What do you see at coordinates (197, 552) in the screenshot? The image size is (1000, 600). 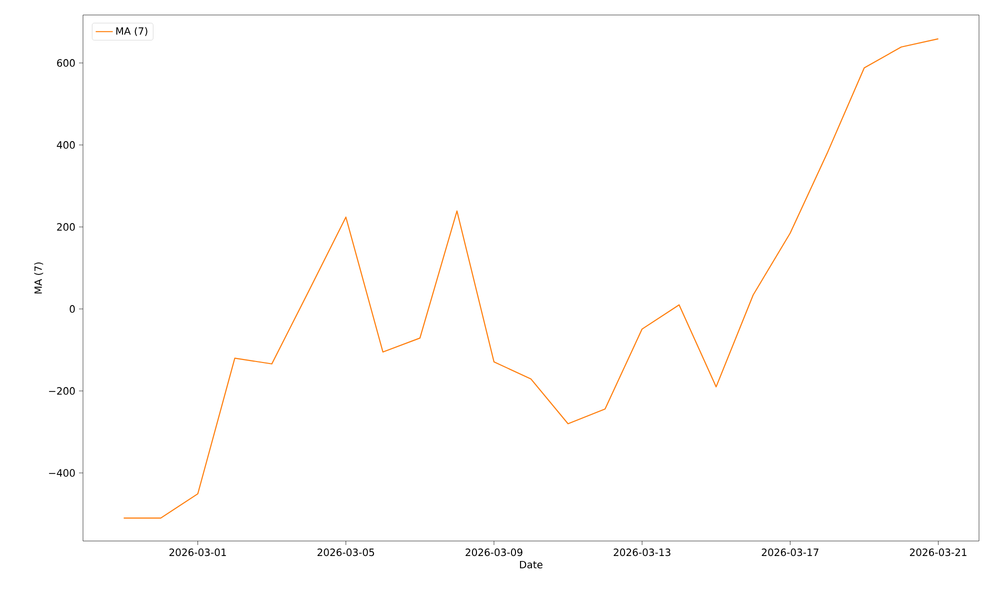 I see `x-tick-label: 2026-03-01` at bounding box center [197, 552].